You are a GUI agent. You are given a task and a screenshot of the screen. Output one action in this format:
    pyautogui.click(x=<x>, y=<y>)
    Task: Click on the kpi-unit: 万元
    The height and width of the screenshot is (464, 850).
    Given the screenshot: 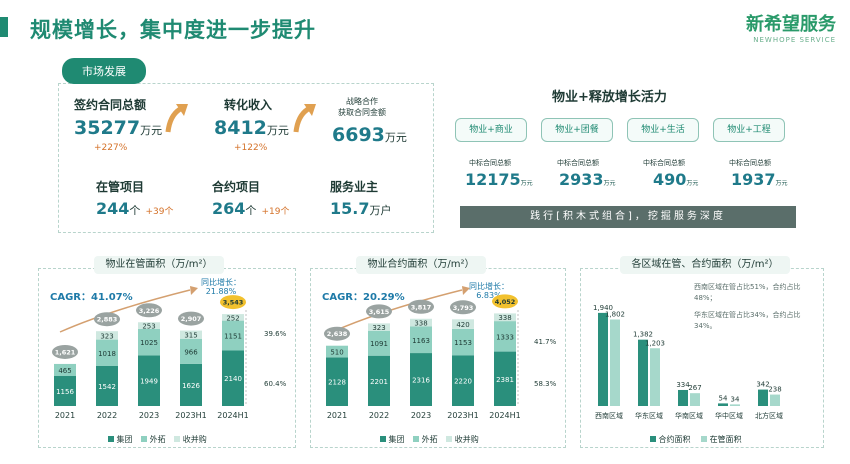 What is the action you would take?
    pyautogui.click(x=395, y=137)
    